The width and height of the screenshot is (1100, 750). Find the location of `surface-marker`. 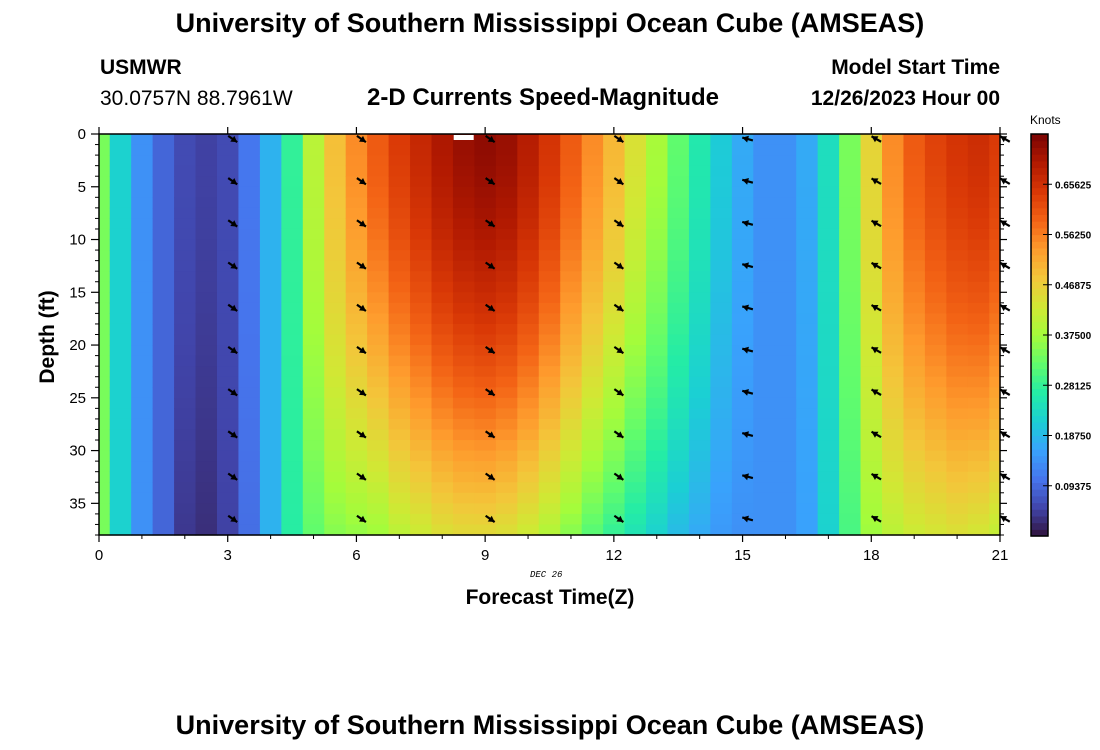

surface-marker is located at coordinates (463, 137).